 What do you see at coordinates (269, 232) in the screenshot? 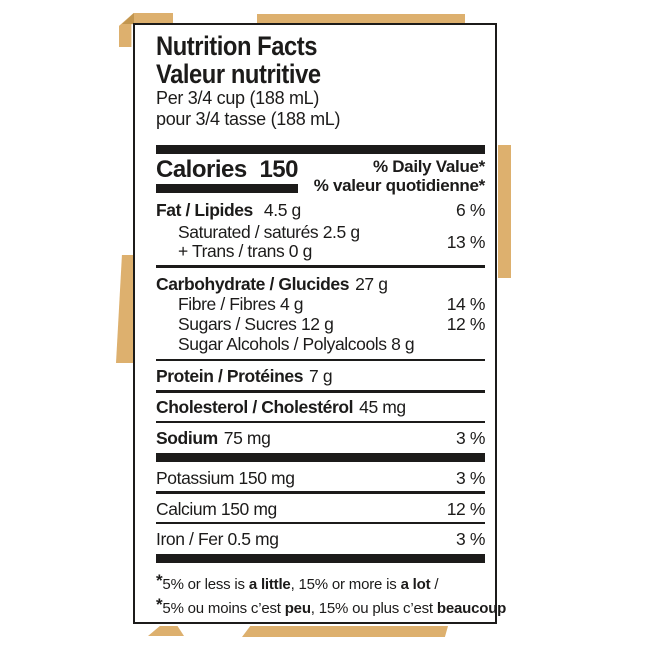
I see `saturated-fat-line: Saturated / saturés 2.5 g` at bounding box center [269, 232].